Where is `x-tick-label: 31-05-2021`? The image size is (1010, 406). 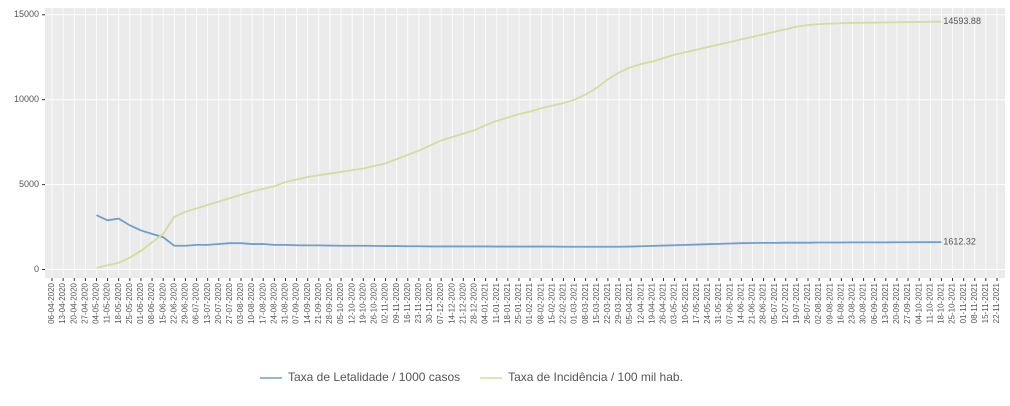 x-tick-label: 31-05-2021 is located at coordinates (718, 302).